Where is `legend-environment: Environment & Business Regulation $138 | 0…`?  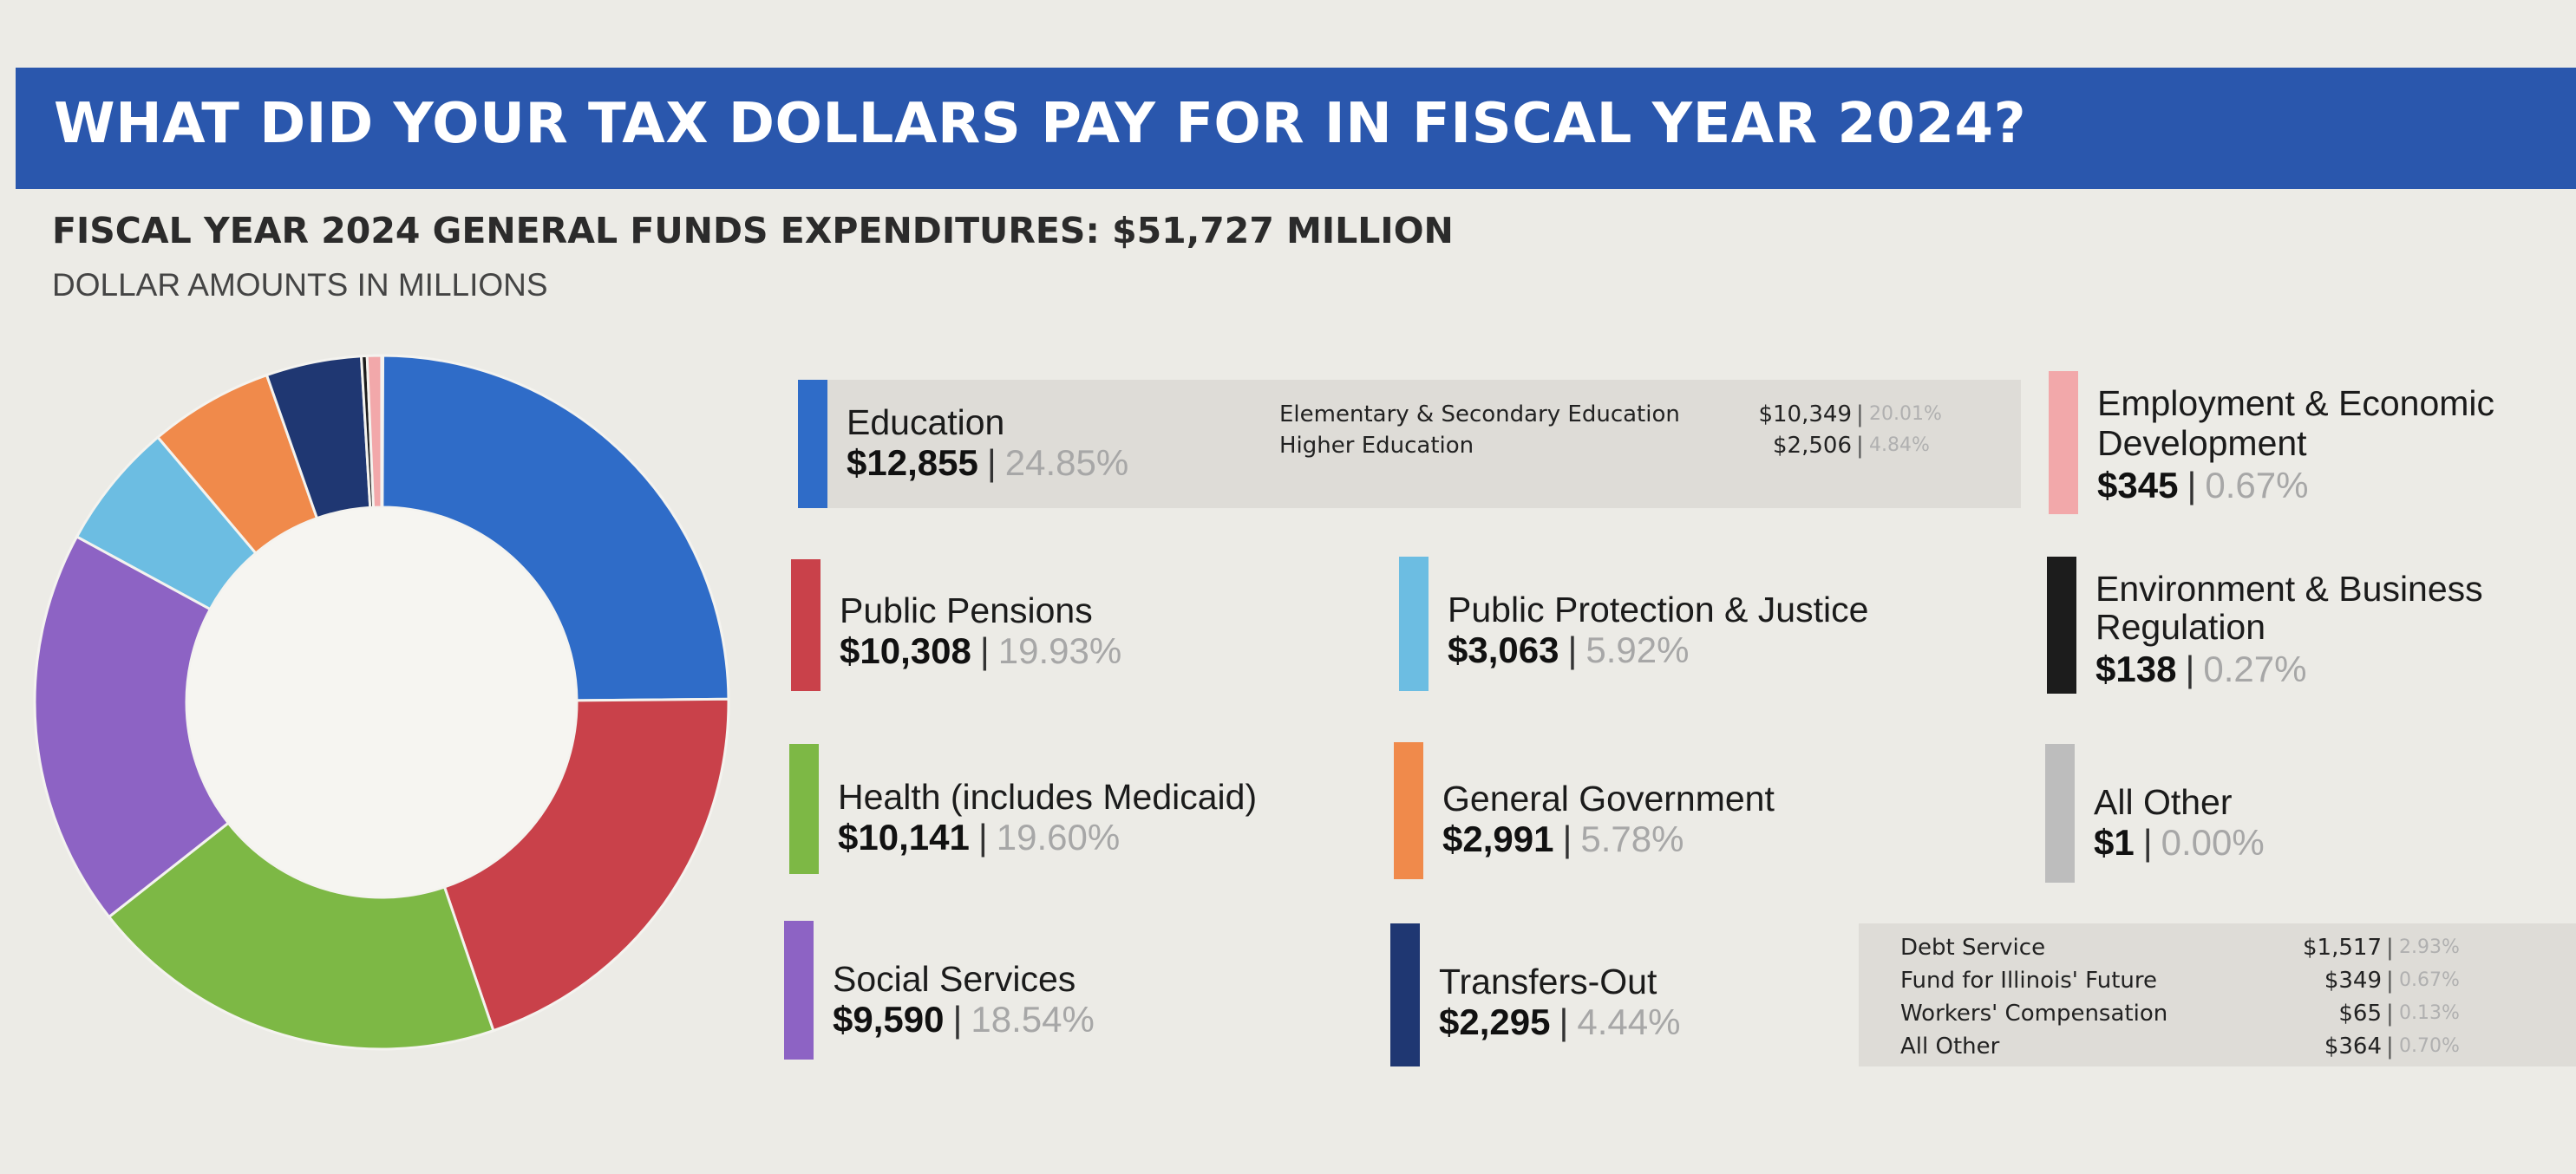
legend-environment: Environment & Business Regulation $138 | 0… is located at coordinates (2309, 625).